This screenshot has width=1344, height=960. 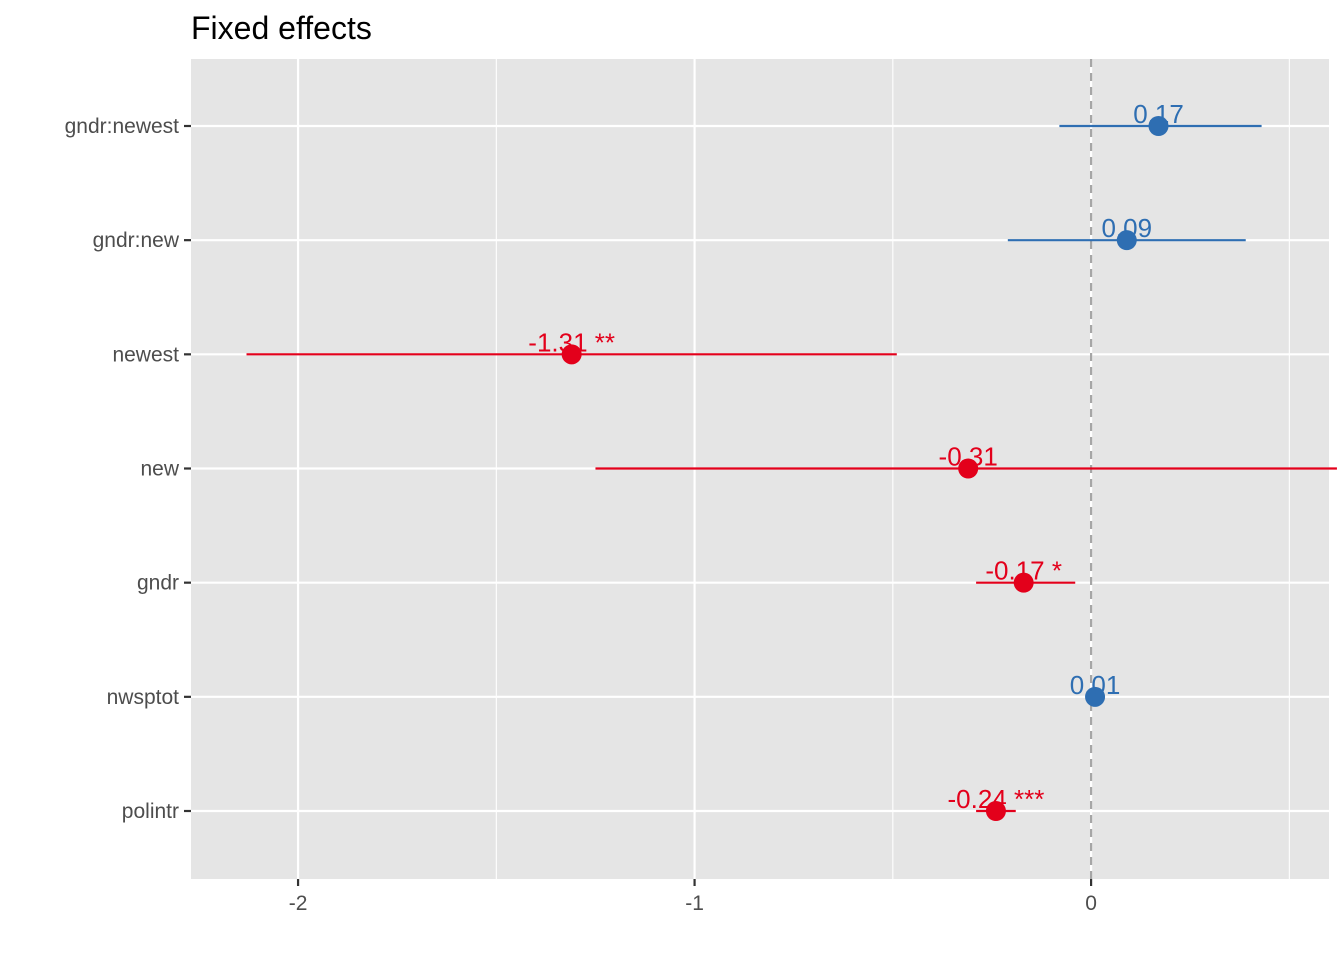 What do you see at coordinates (1091, 903) in the screenshot?
I see `x-tick-label: 0` at bounding box center [1091, 903].